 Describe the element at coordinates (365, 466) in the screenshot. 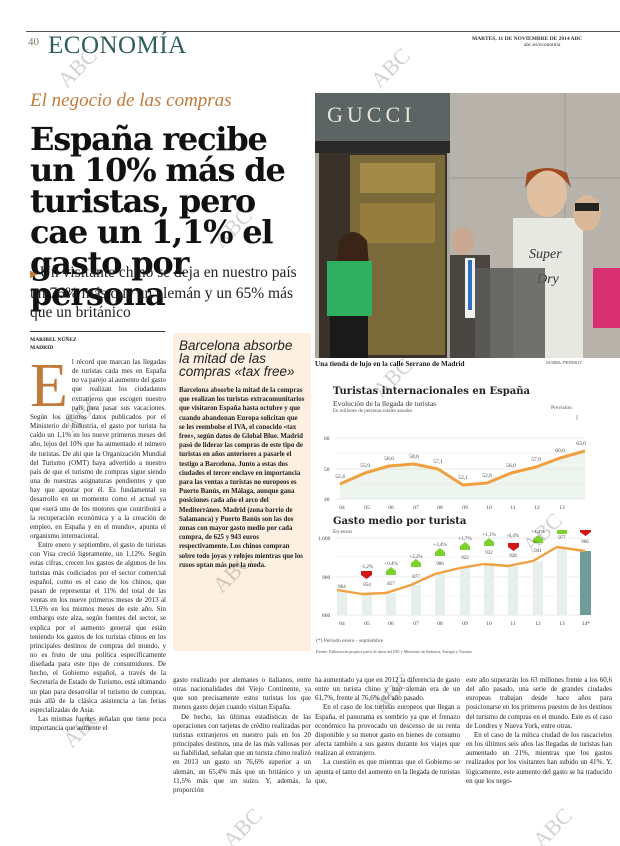

I see `svg-text: 55,9` at that location.